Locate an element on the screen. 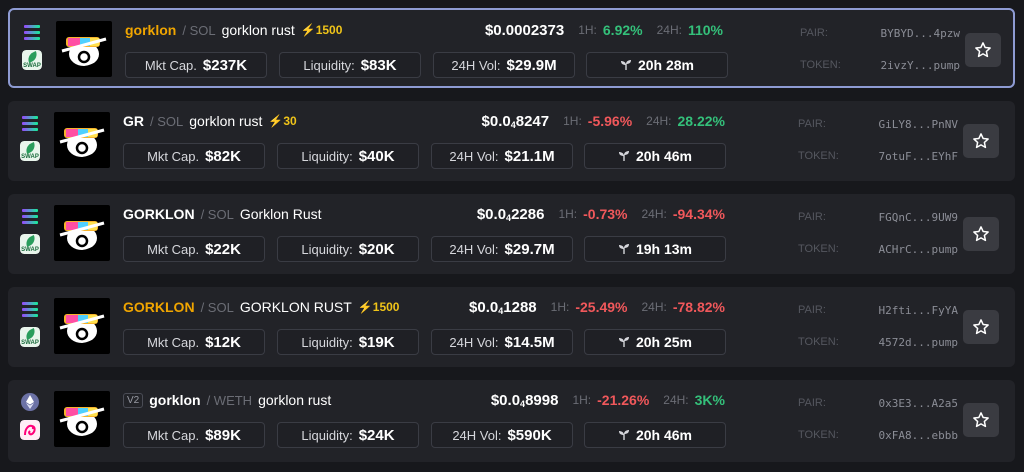  pair-title: gorklon / SOL gorklon rust ⚡1500 is located at coordinates (233, 30).